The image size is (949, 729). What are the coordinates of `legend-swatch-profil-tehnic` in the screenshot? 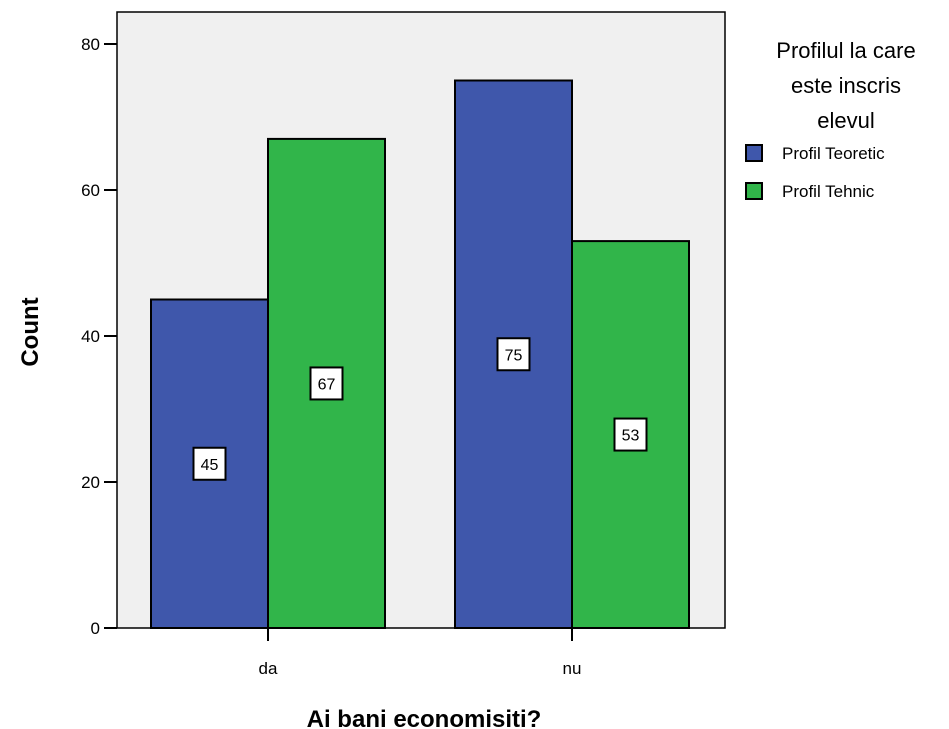 It's located at (754, 191).